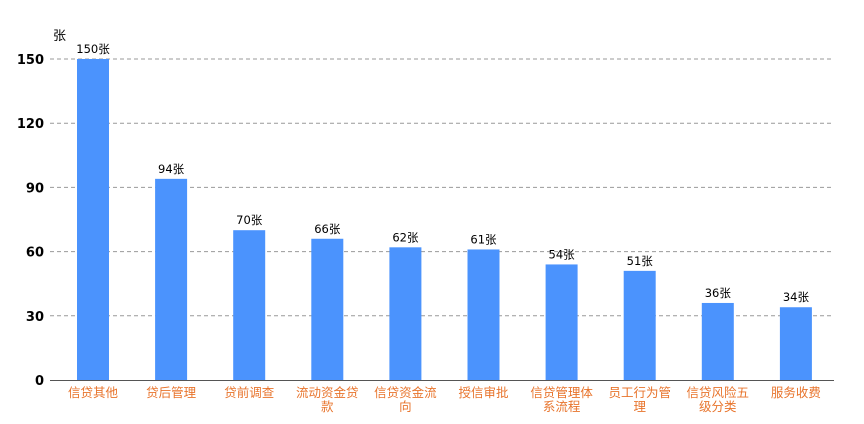  What do you see at coordinates (405, 237) in the screenshot?
I see `data-label: 62张` at bounding box center [405, 237].